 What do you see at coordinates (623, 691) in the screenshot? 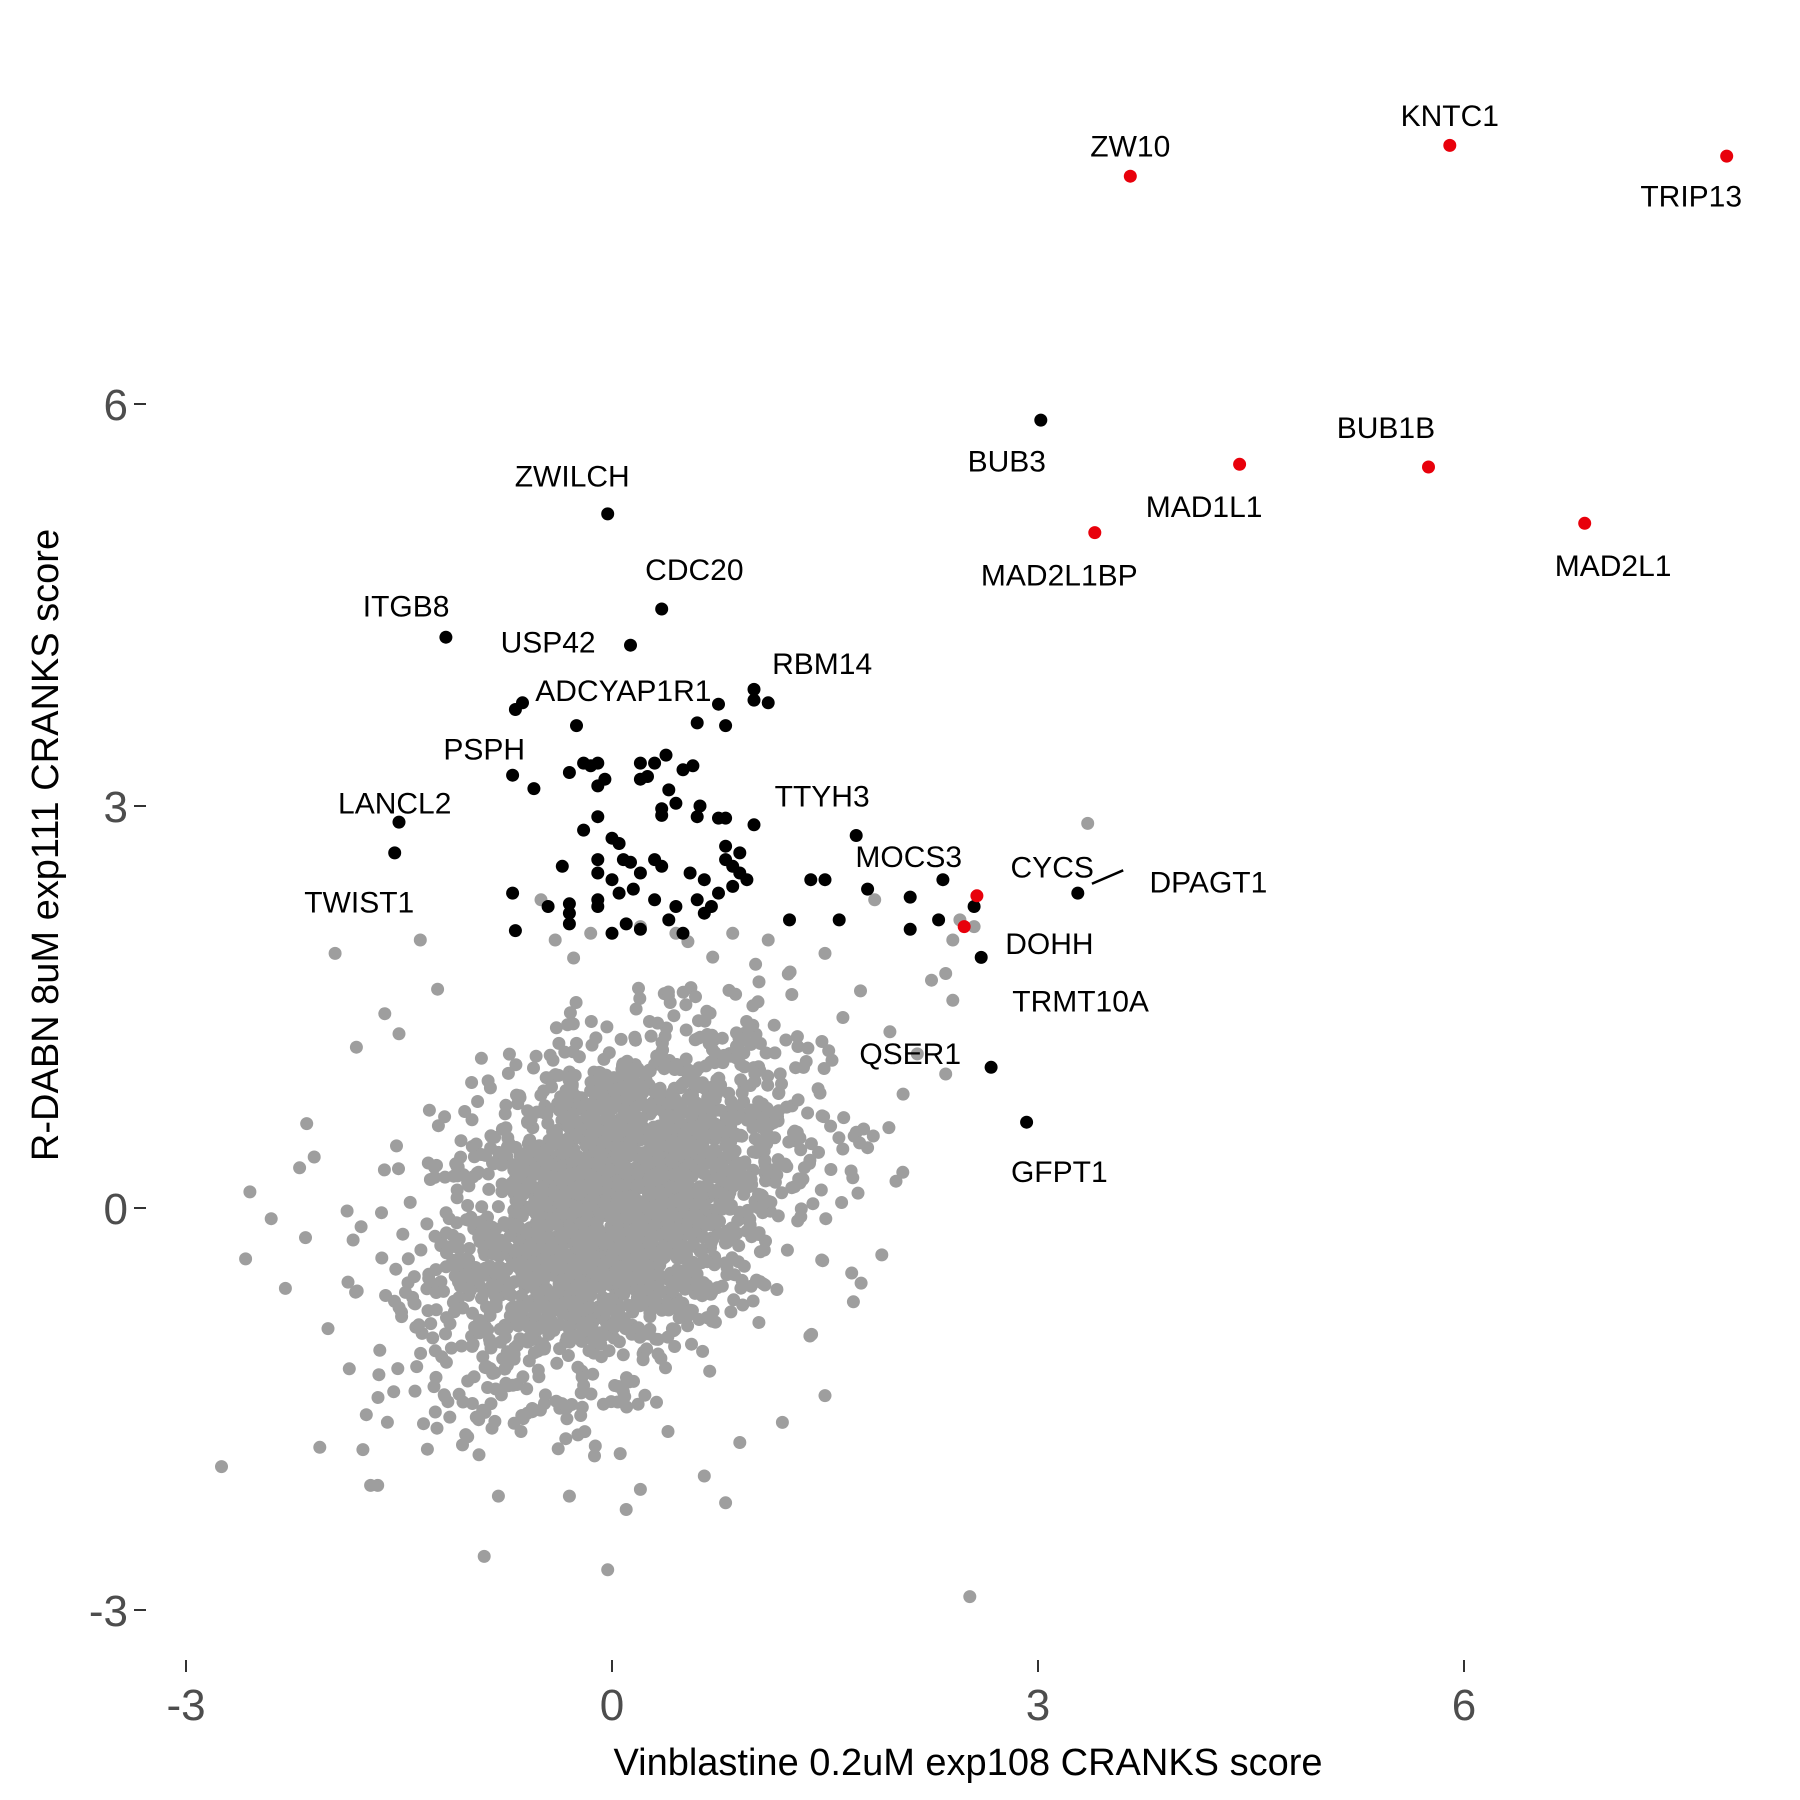
I see `gene-label-13: ADCYAP1R1` at bounding box center [623, 691].